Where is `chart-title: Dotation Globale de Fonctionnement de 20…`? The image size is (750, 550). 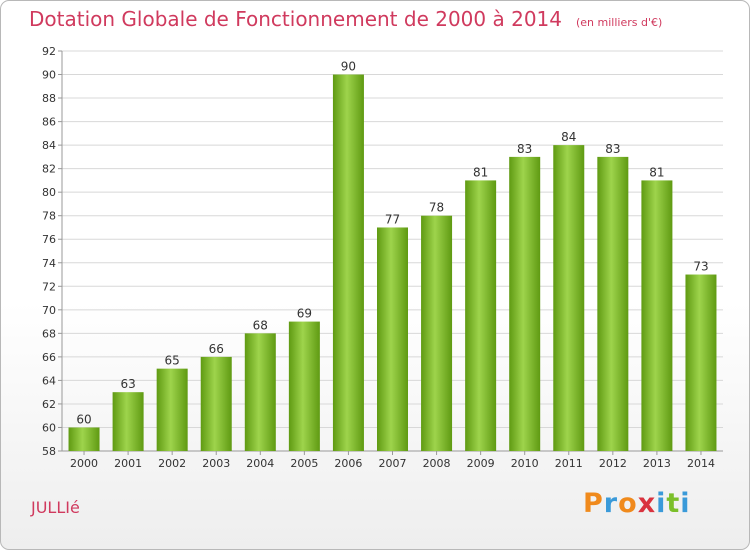
chart-title: Dotation Globale de Fonctionnement de 20… is located at coordinates (345, 19).